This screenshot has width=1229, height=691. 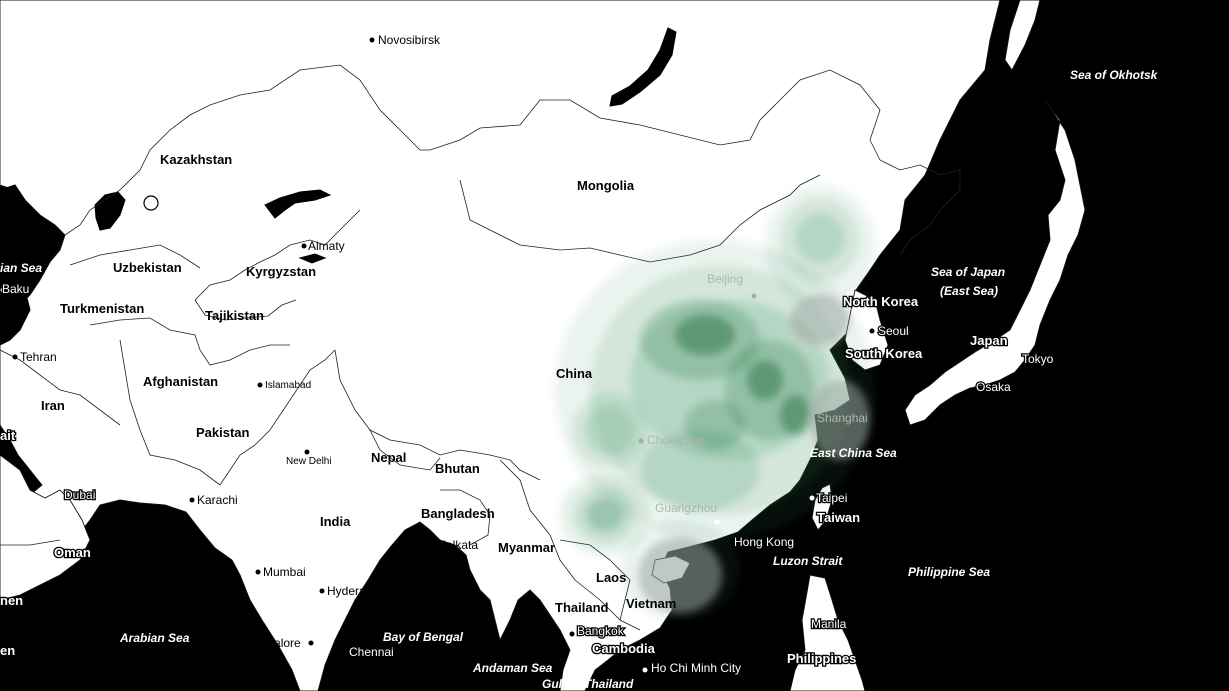 What do you see at coordinates (15, 289) in the screenshot?
I see `city-label: Baku` at bounding box center [15, 289].